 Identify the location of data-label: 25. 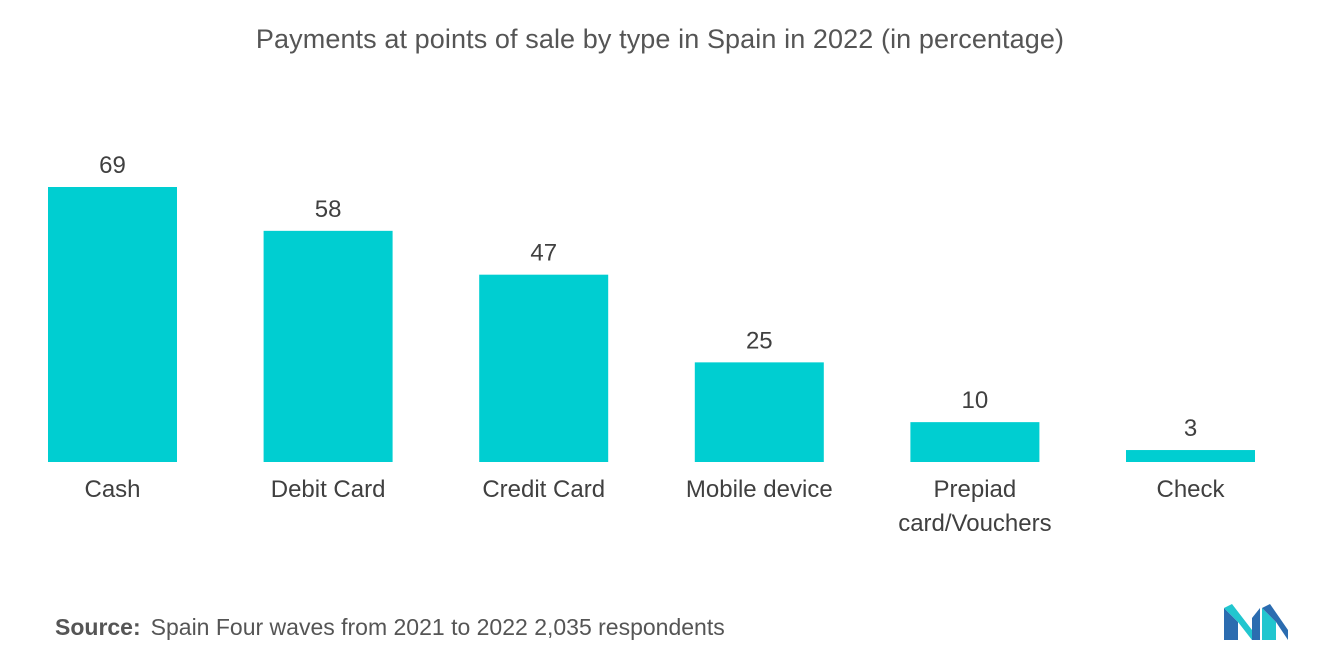
(759, 340).